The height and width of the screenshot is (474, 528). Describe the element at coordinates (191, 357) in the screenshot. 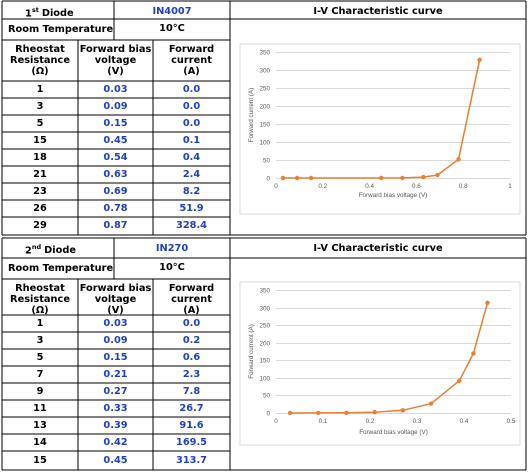

I see `current-cell: 0.6` at that location.